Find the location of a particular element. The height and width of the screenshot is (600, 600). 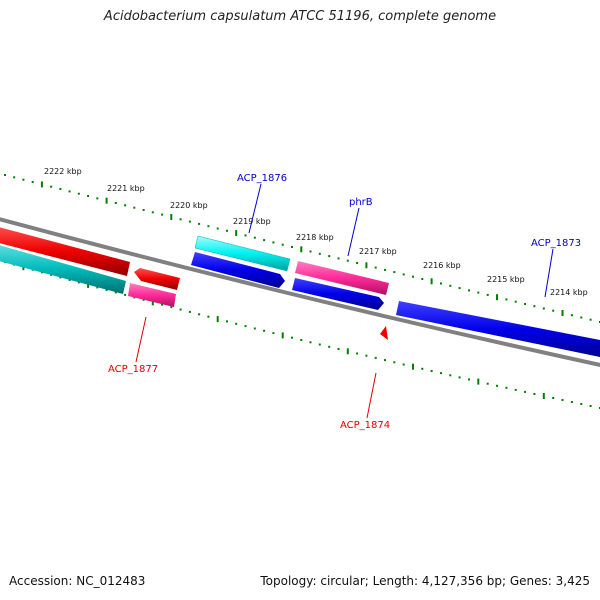

gene-acp-1876-rna is located at coordinates (242, 253).